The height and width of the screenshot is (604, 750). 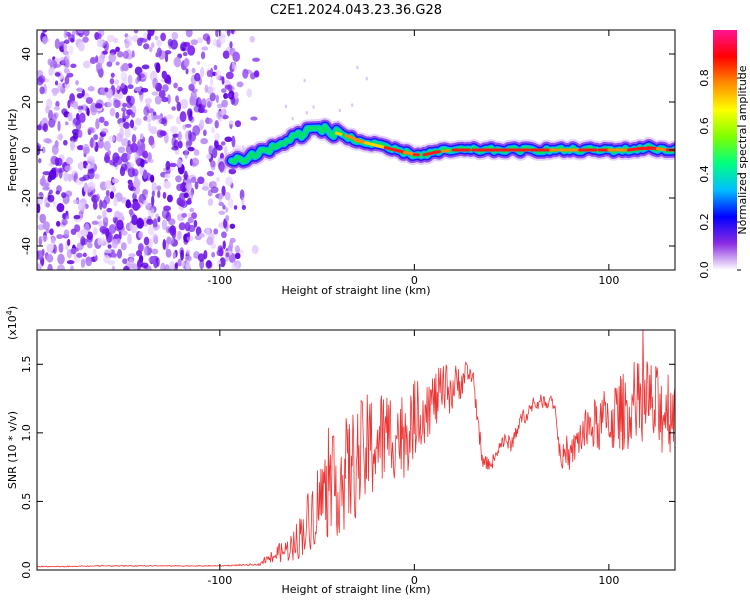 I want to click on colorbar-tick-label: 0.4, so click(x=704, y=174).